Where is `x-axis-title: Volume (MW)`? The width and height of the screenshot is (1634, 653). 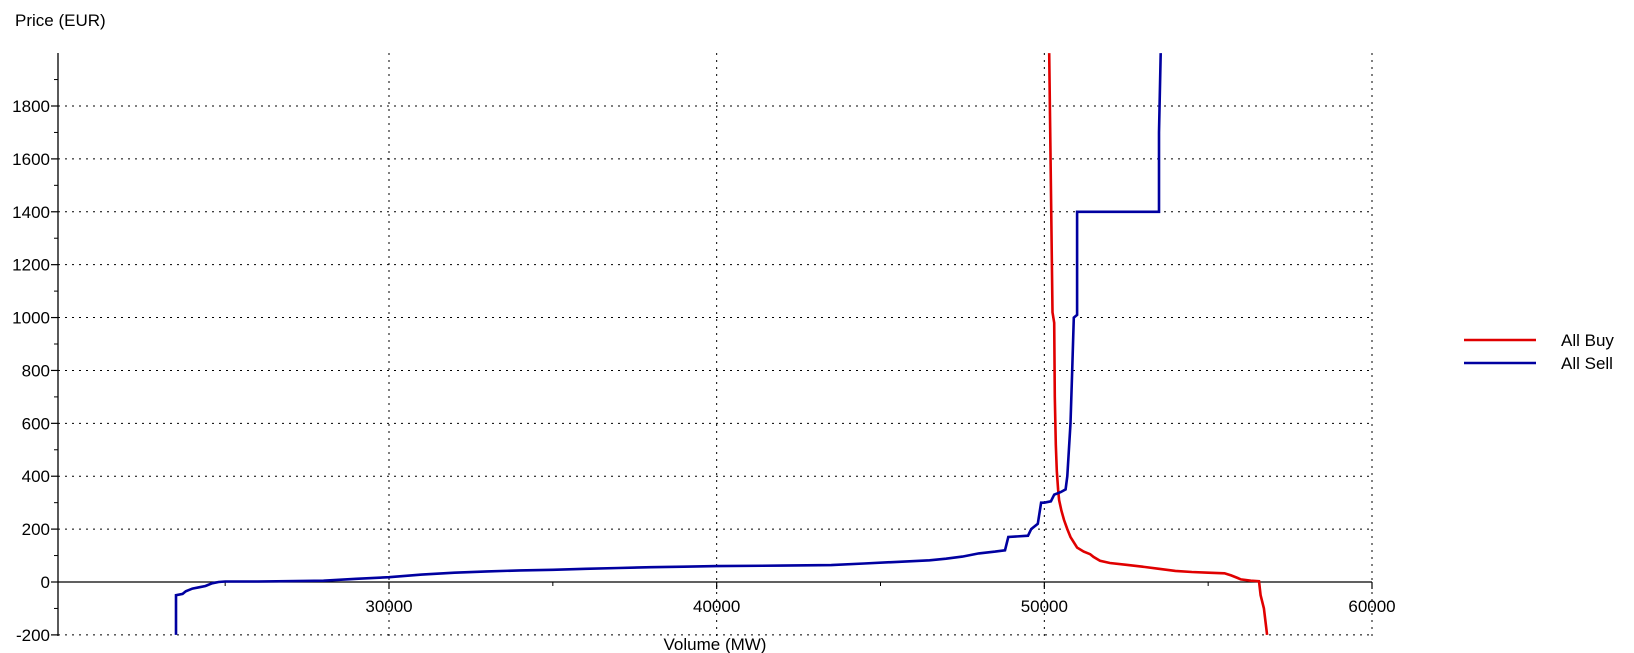
x-axis-title: Volume (MW) is located at coordinates (715, 644).